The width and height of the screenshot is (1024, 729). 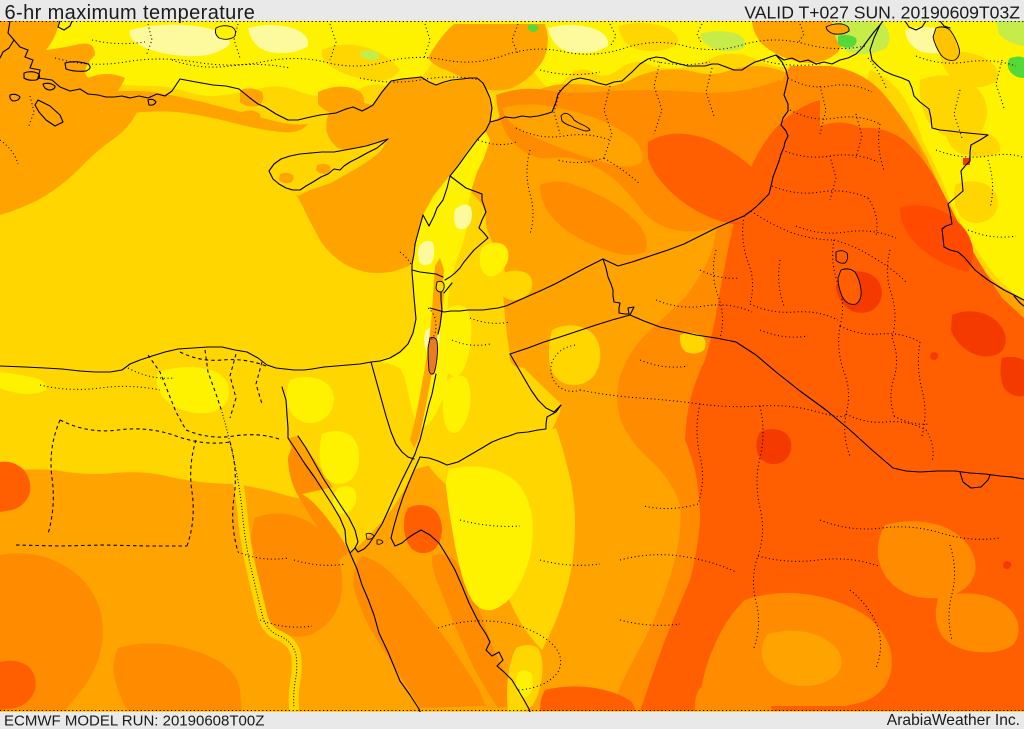 I want to click on svg-text: ECMWF MODEL RUN: 20190608T00Z, so click(x=134, y=721).